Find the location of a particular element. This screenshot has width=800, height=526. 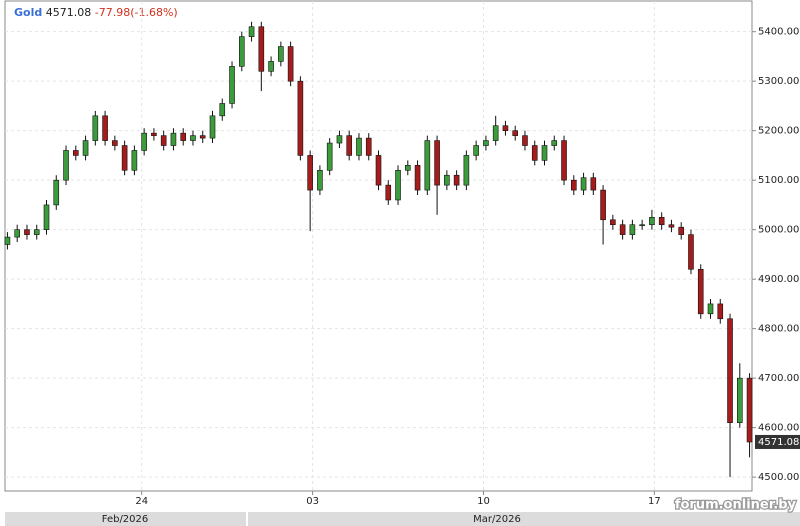

month-label: Mar/2026 is located at coordinates (497, 519).